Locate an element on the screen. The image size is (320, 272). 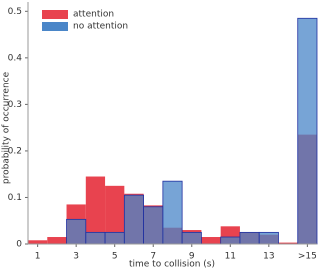
x-tick-label: 7 is located at coordinates (153, 257).